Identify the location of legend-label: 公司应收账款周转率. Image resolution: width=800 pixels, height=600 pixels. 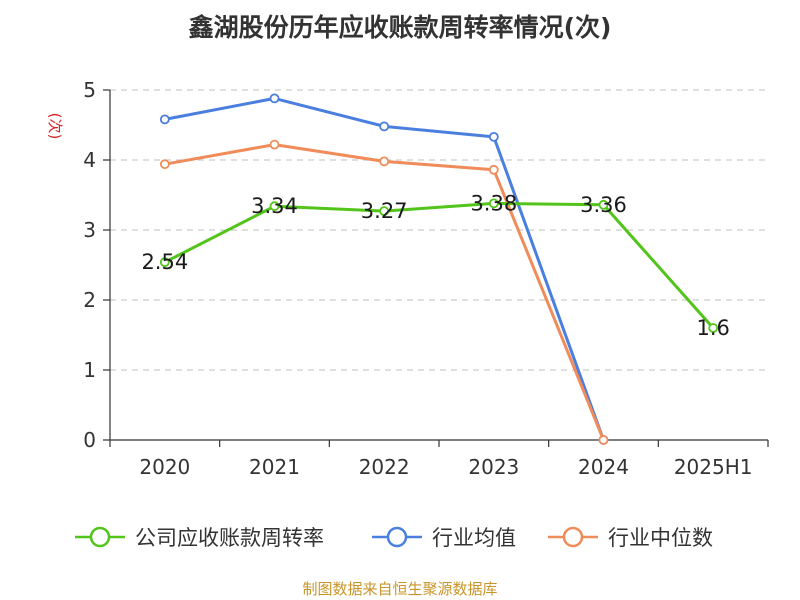
(229, 538).